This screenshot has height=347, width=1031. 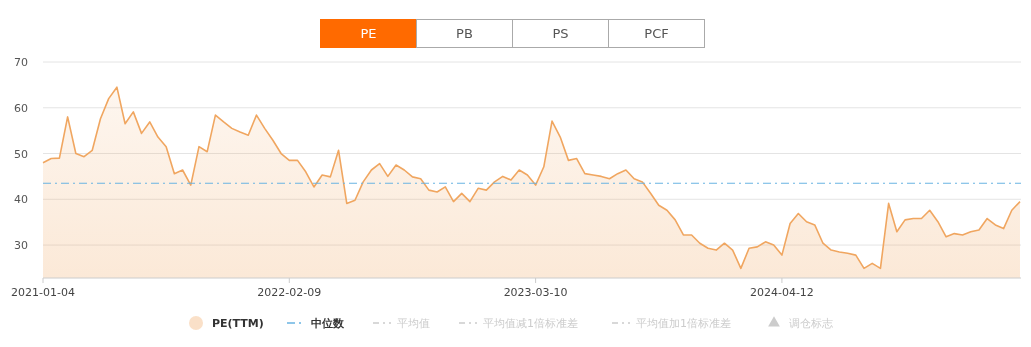 What do you see at coordinates (21, 200) in the screenshot?
I see `y-tick-label: 40` at bounding box center [21, 200].